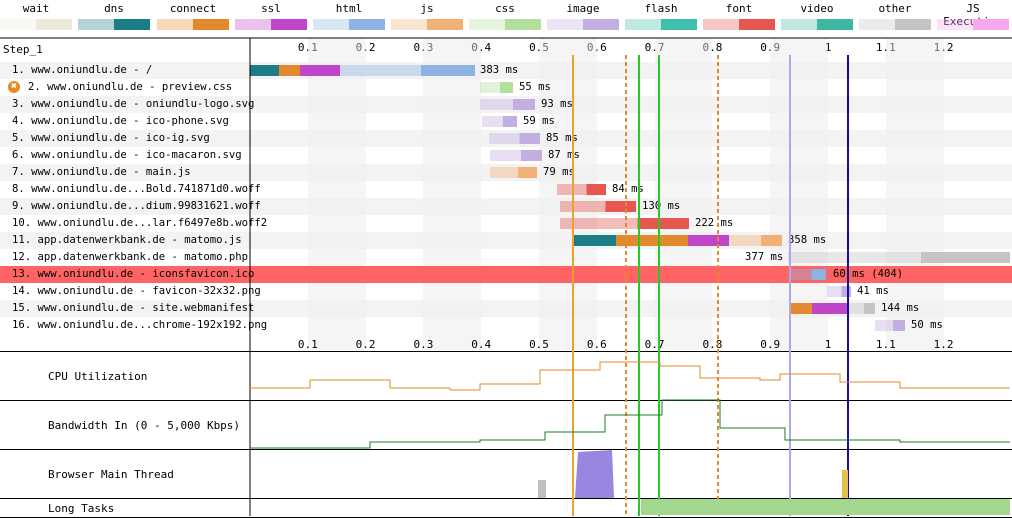  I want to click on timing-bar-css, so click(496, 87).